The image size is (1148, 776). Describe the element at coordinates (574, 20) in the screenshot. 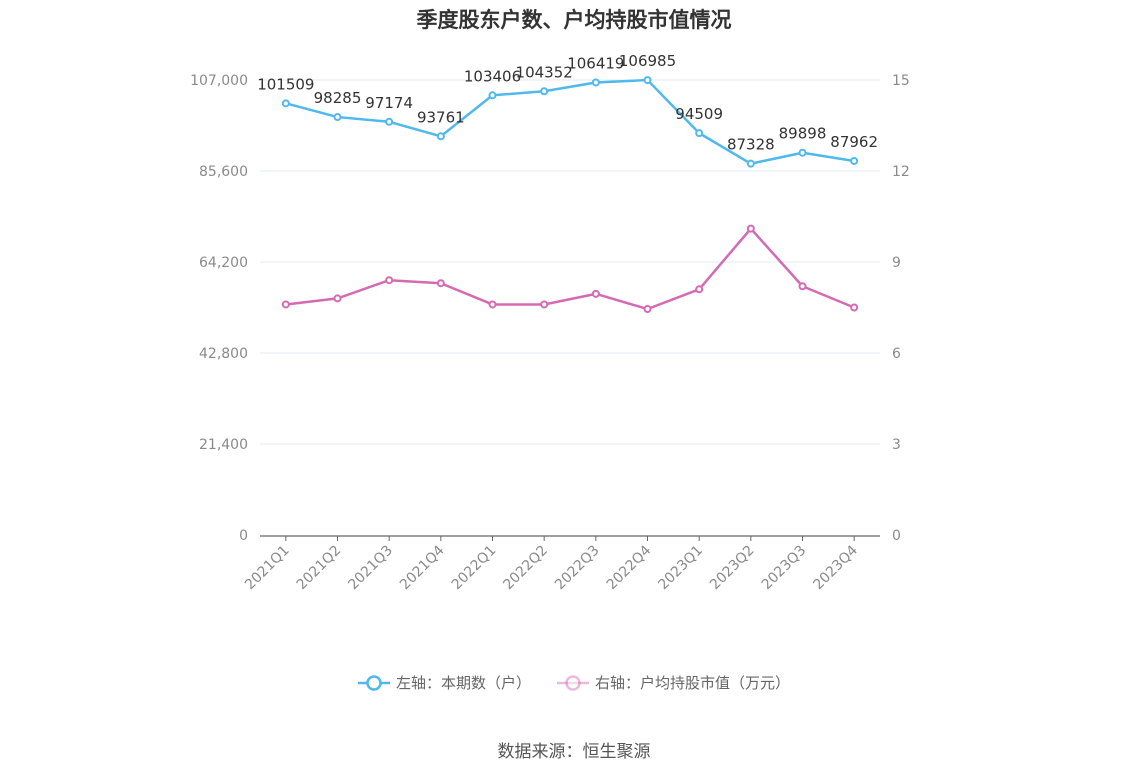

I see `chart-title: 季度股东户数、户均持股市值情况` at that location.